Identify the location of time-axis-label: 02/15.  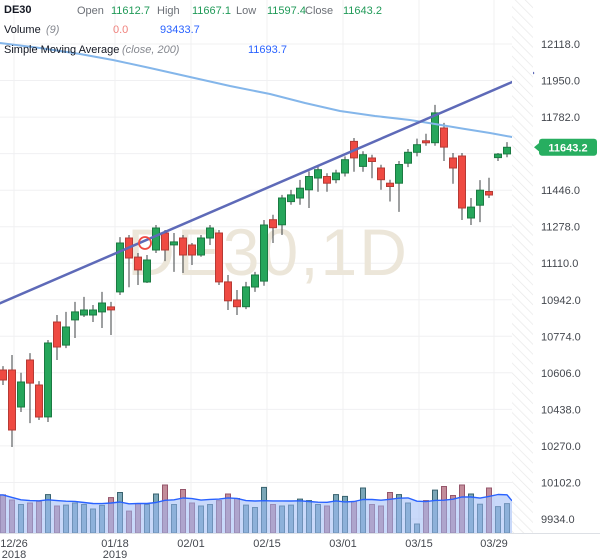
(267, 544).